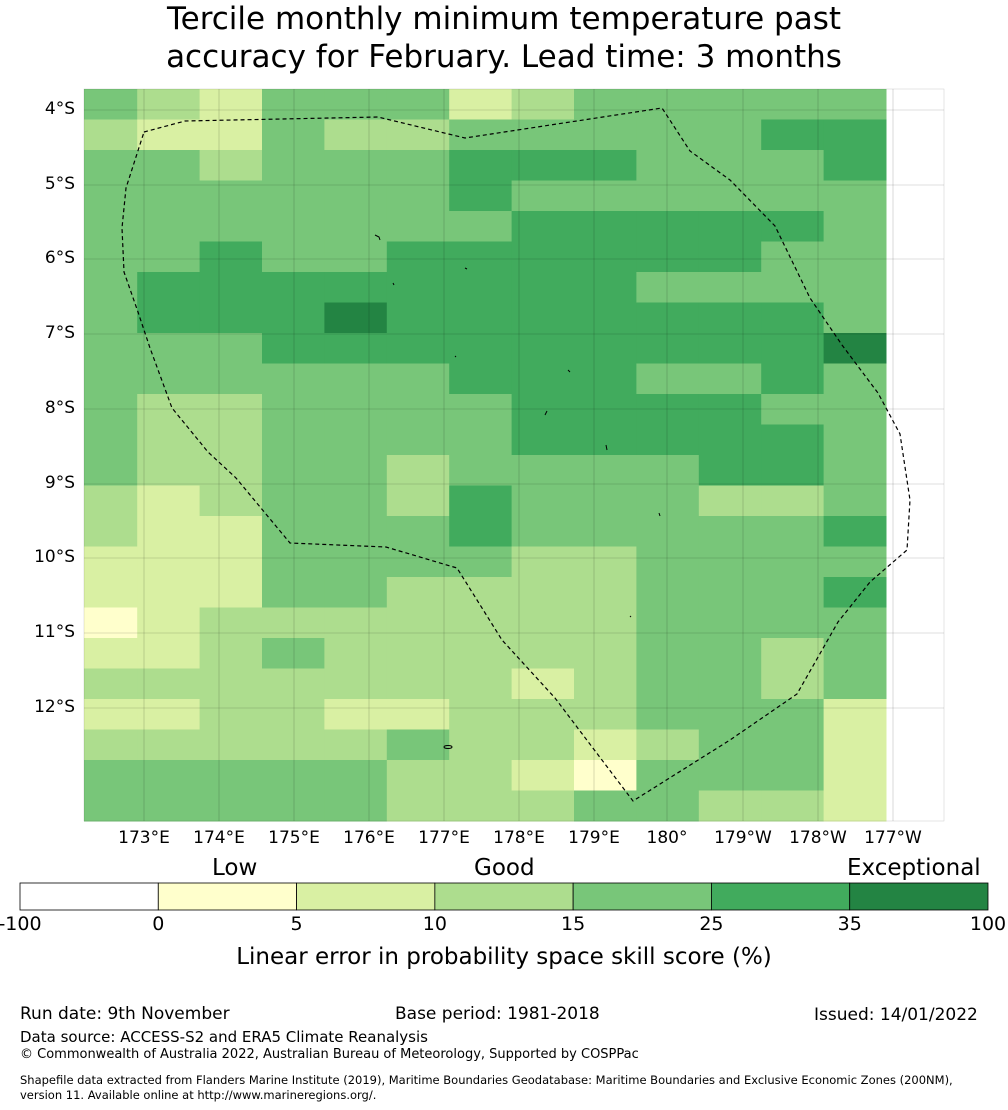 The width and height of the screenshot is (1008, 1110). Describe the element at coordinates (497, 1014) in the screenshot. I see `base-period: Base period: 1981-2018` at that location.